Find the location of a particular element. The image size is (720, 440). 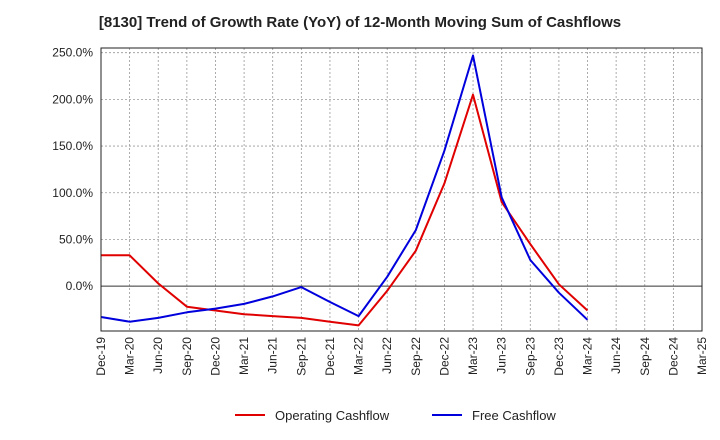

legend: Operating Cashflow Free Cashflow is located at coordinates (395, 415).